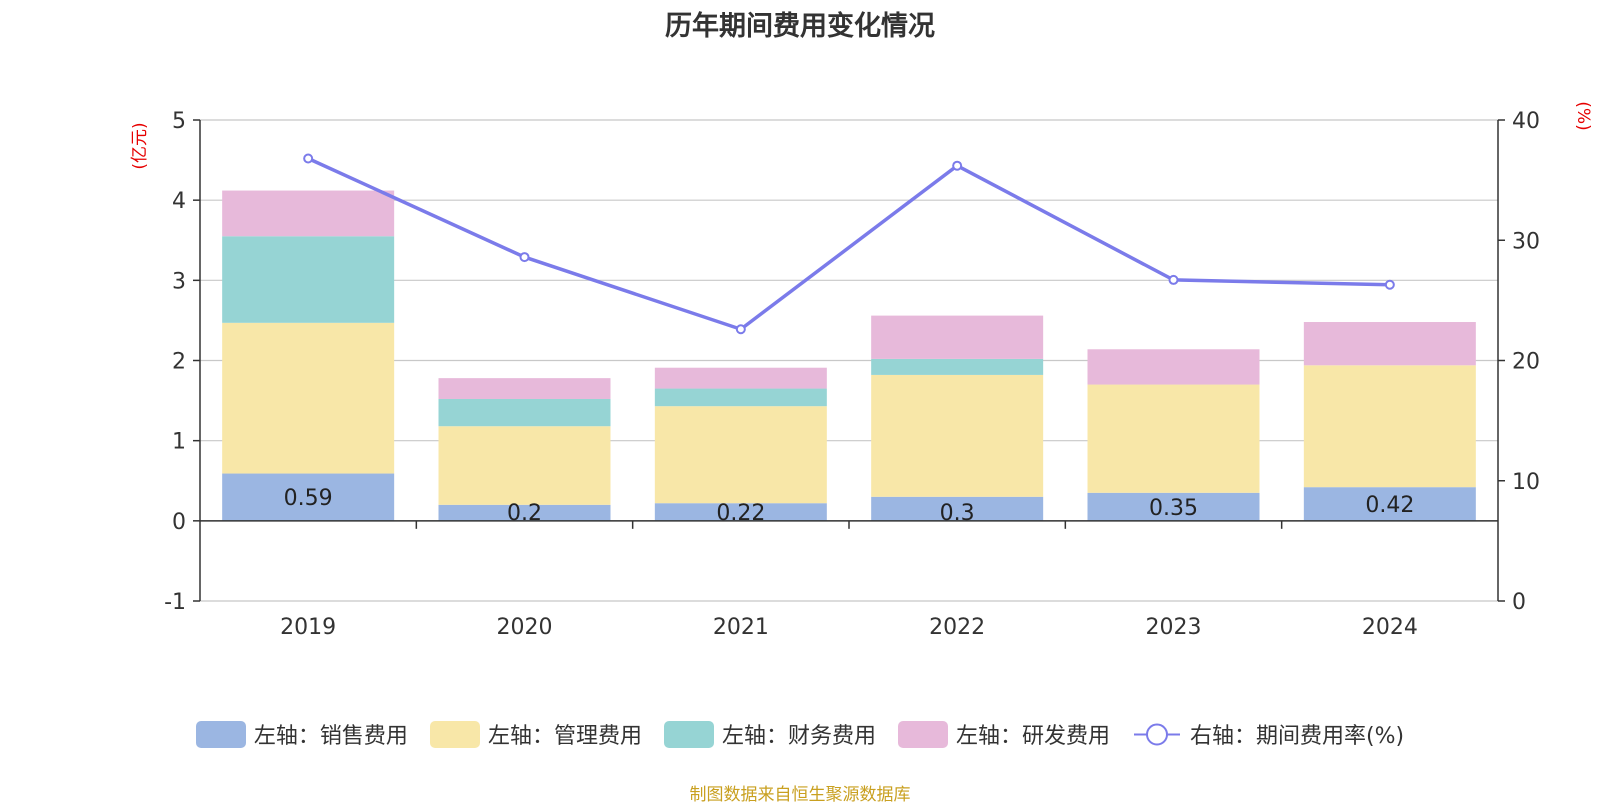 The height and width of the screenshot is (805, 1600). What do you see at coordinates (564, 736) in the screenshot?
I see `legend-label-admin: 左轴：管理费用` at bounding box center [564, 736].